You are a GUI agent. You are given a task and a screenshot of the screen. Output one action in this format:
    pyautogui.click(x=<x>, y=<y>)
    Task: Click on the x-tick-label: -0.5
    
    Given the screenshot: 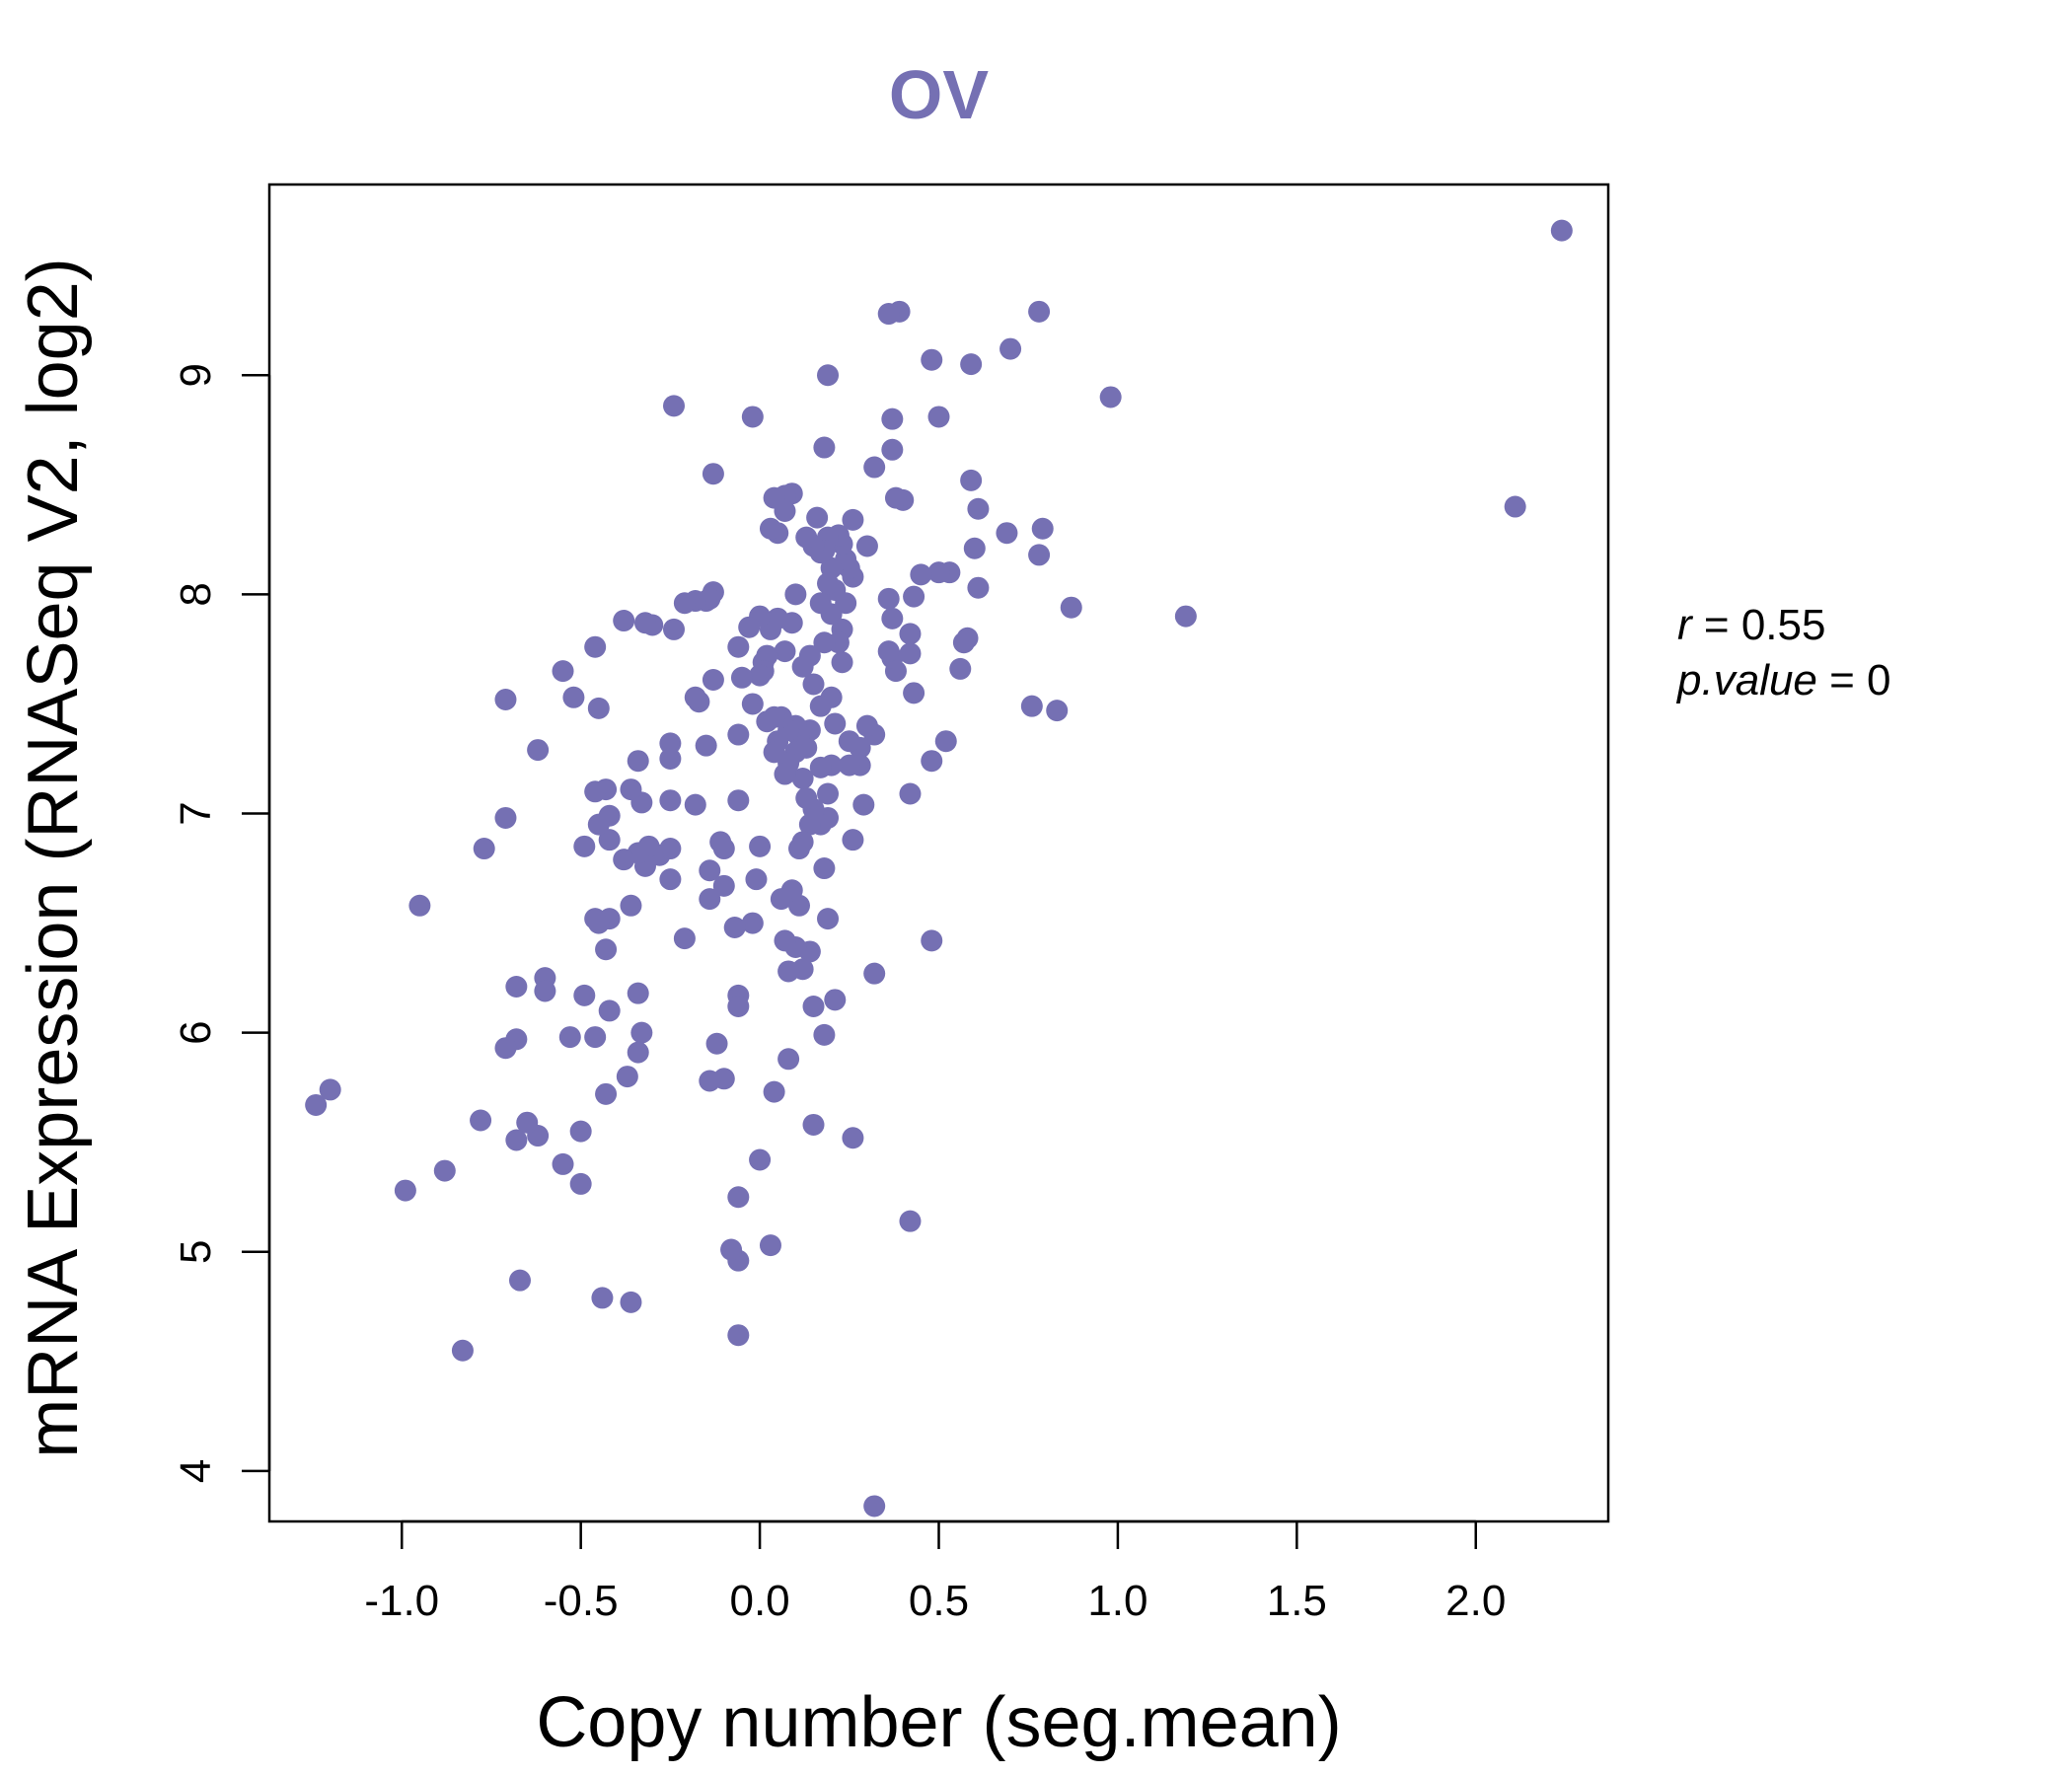 What is the action you would take?
    pyautogui.click(x=581, y=1601)
    